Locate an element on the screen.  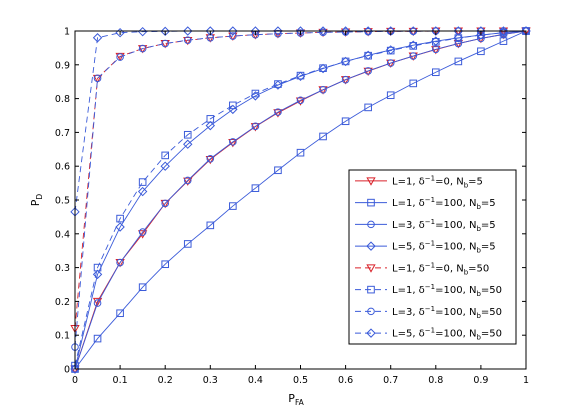
legend-entry: L=1, δ−1=0, Nb=50 is located at coordinates (422, 268).